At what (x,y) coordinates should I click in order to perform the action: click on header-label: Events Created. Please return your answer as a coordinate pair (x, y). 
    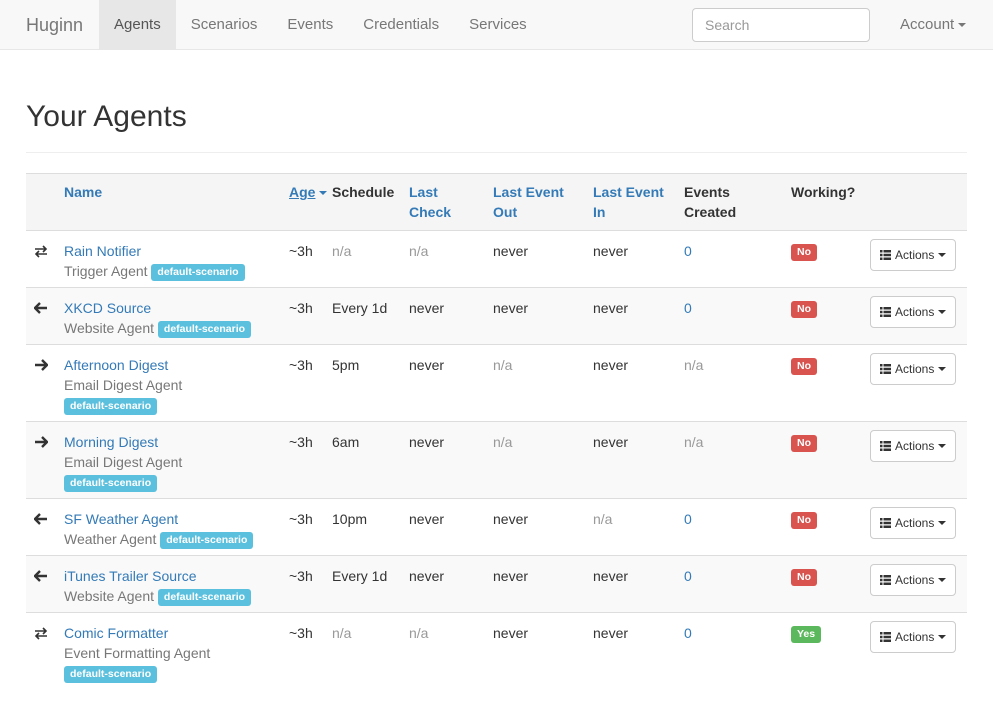
    Looking at the image, I should click on (710, 202).